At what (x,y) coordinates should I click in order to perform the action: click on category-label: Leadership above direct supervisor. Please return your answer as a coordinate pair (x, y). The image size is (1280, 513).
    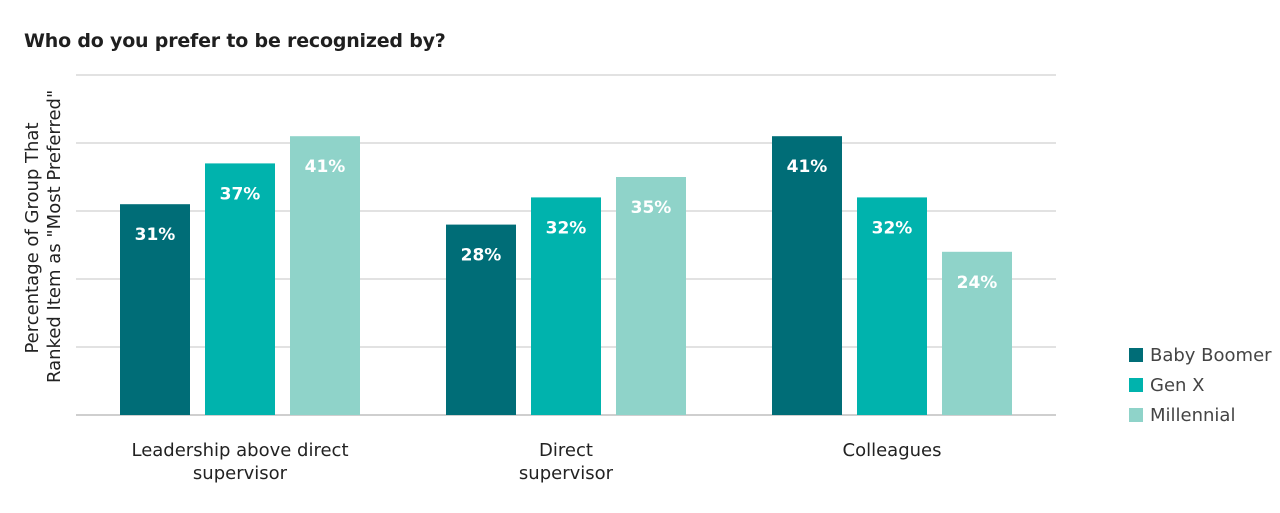
    Looking at the image, I should click on (240, 462).